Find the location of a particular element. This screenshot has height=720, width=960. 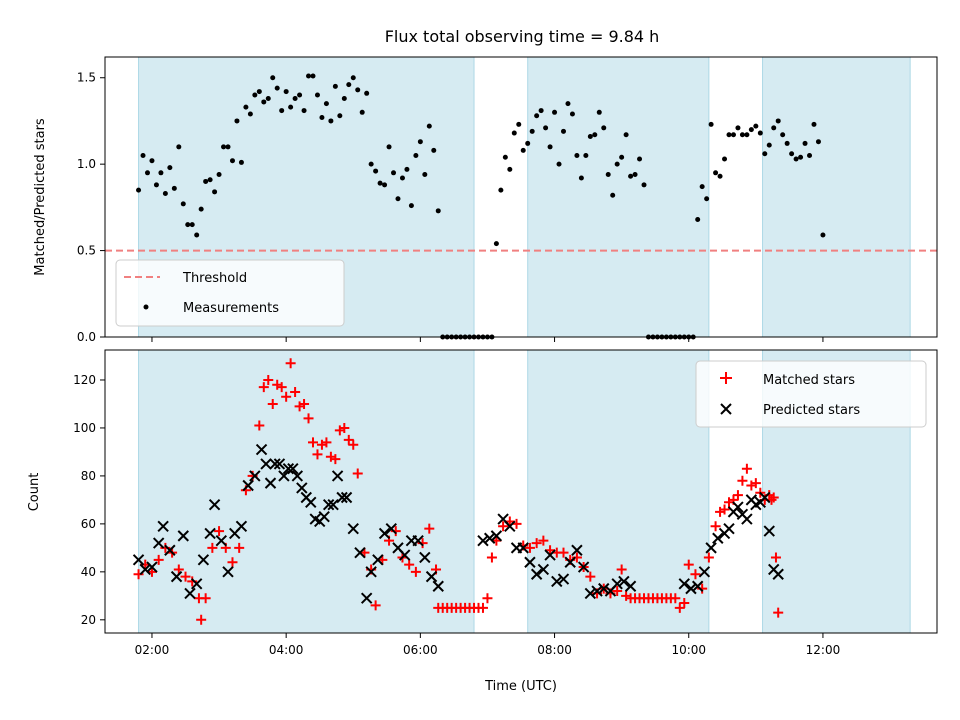

count-legend-box is located at coordinates (811, 394).